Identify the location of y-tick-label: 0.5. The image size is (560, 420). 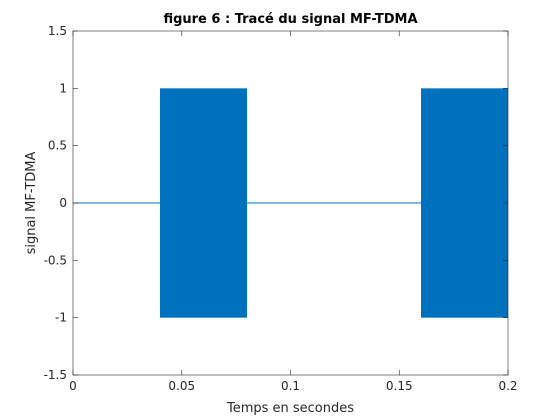
(57, 146).